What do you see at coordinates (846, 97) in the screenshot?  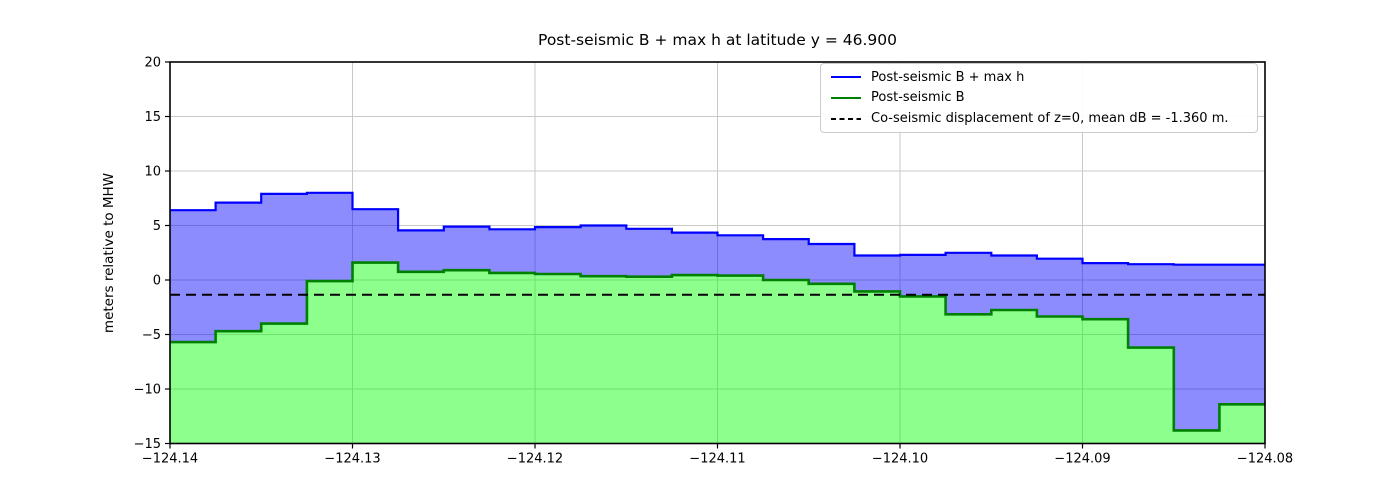 I see `green-line-sample-icon` at bounding box center [846, 97].